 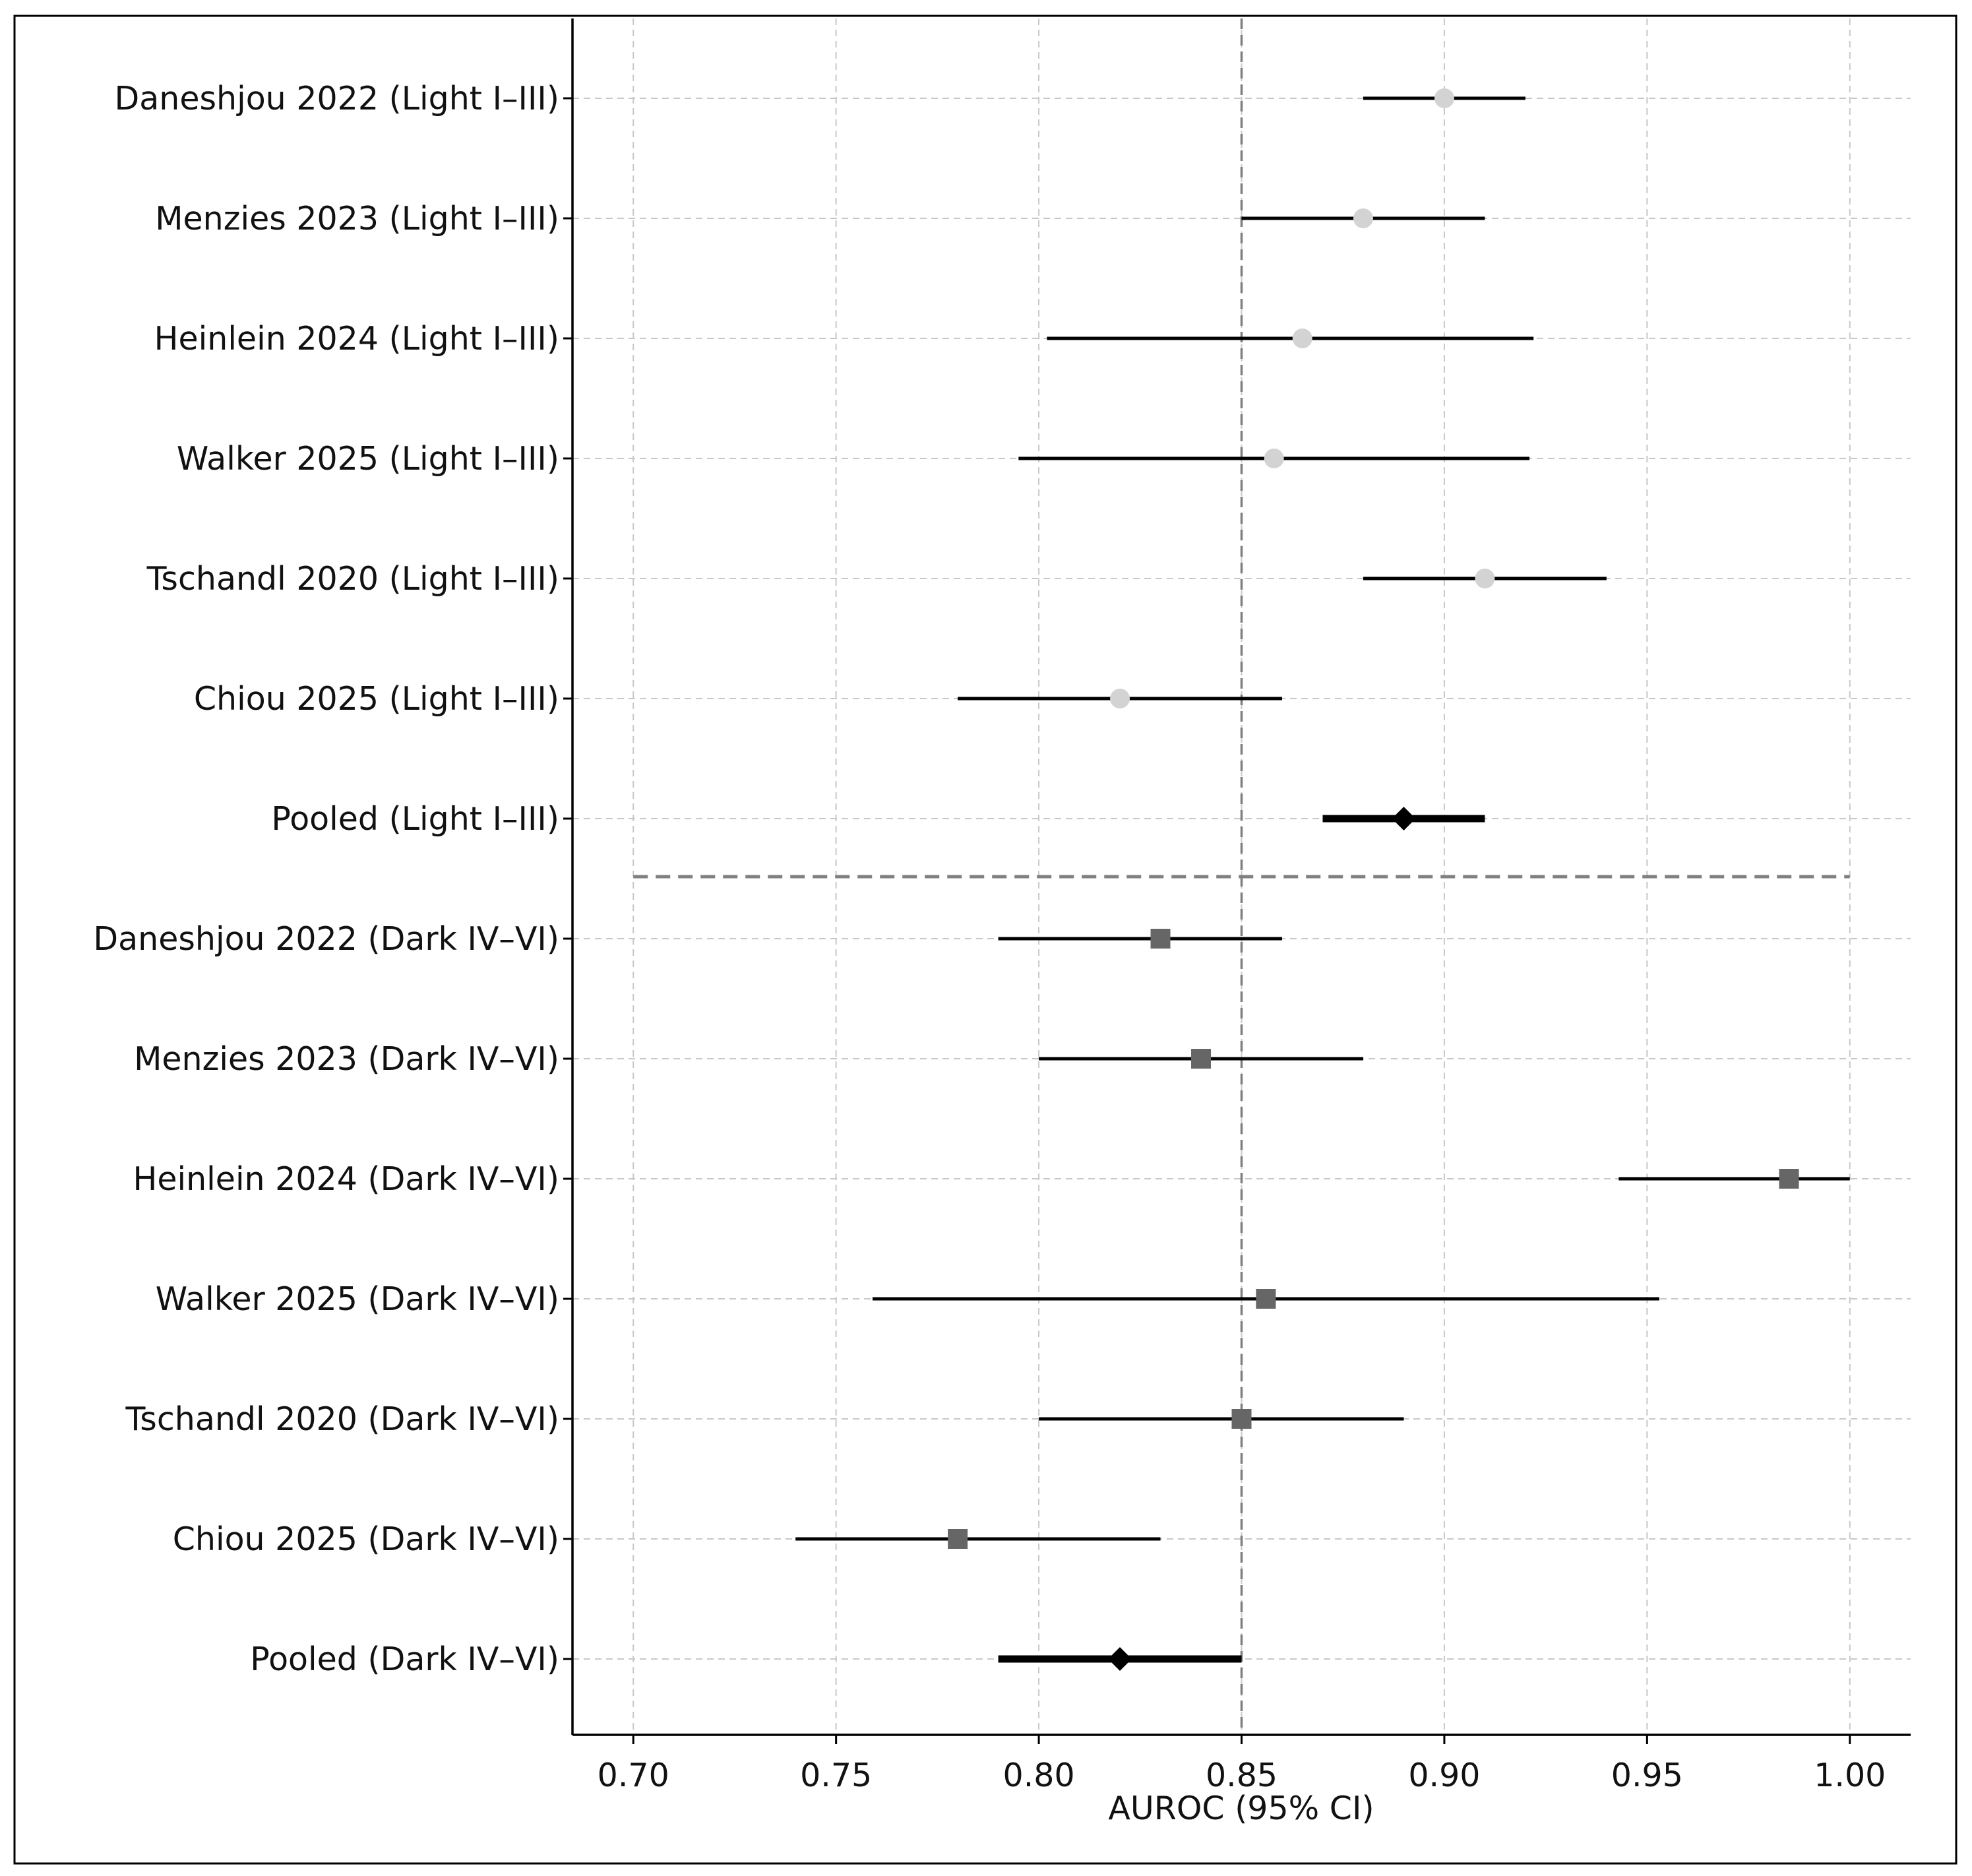 What do you see at coordinates (1850, 1775) in the screenshot?
I see `x-tick-label: 1.00` at bounding box center [1850, 1775].